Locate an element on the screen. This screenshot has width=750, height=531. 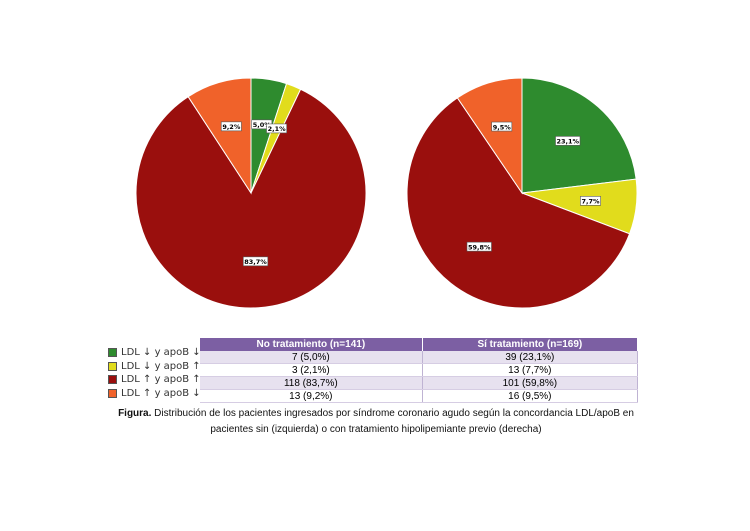
table-row: 118 (83,7%) 101 (59,8%) is located at coordinates (419, 383).